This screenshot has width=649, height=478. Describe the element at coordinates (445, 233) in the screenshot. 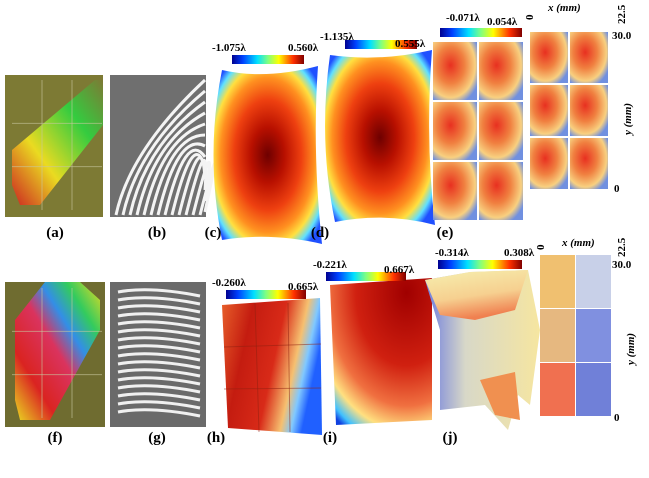

I see `panel-label: (e)` at that location.